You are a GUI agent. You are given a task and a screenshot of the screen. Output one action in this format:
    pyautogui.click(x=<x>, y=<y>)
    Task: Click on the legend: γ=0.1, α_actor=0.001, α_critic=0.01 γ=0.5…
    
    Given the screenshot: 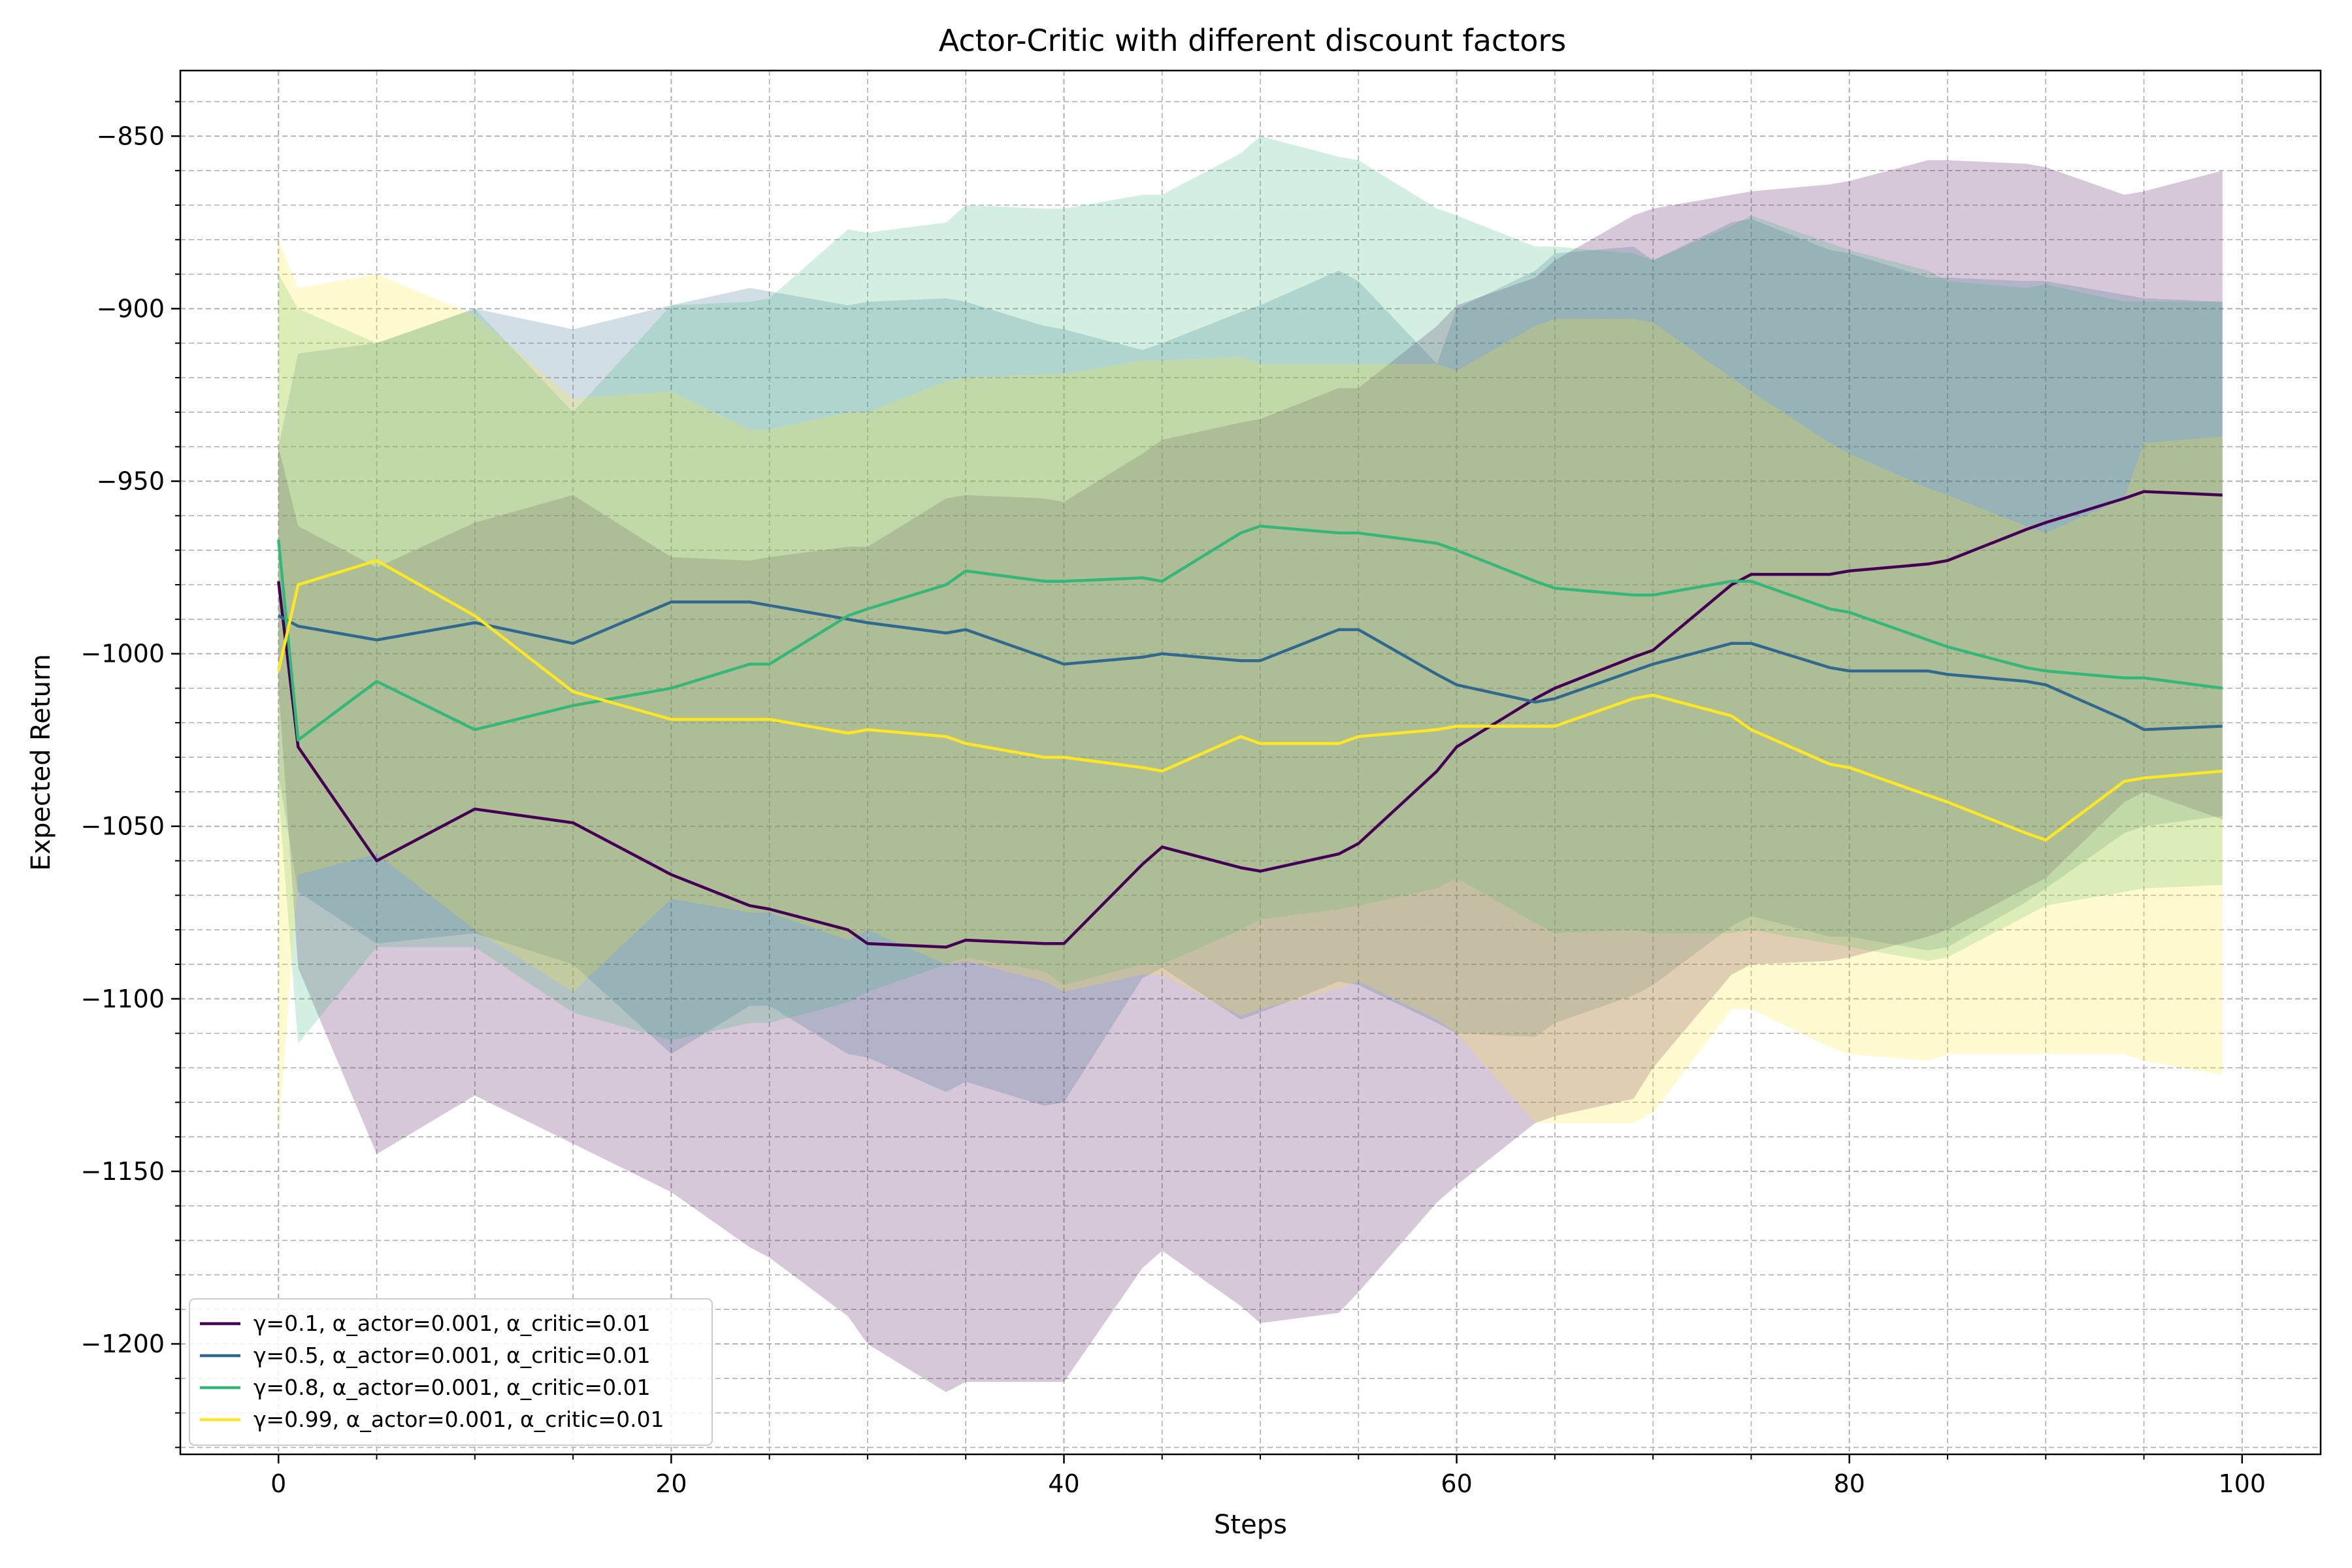 What is the action you would take?
    pyautogui.click(x=451, y=1372)
    